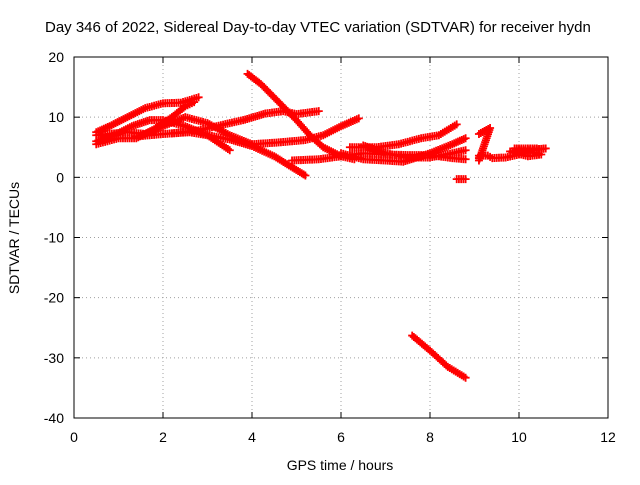 The width and height of the screenshot is (640, 485). Describe the element at coordinates (74, 437) in the screenshot. I see `x-tick-label: 0` at that location.